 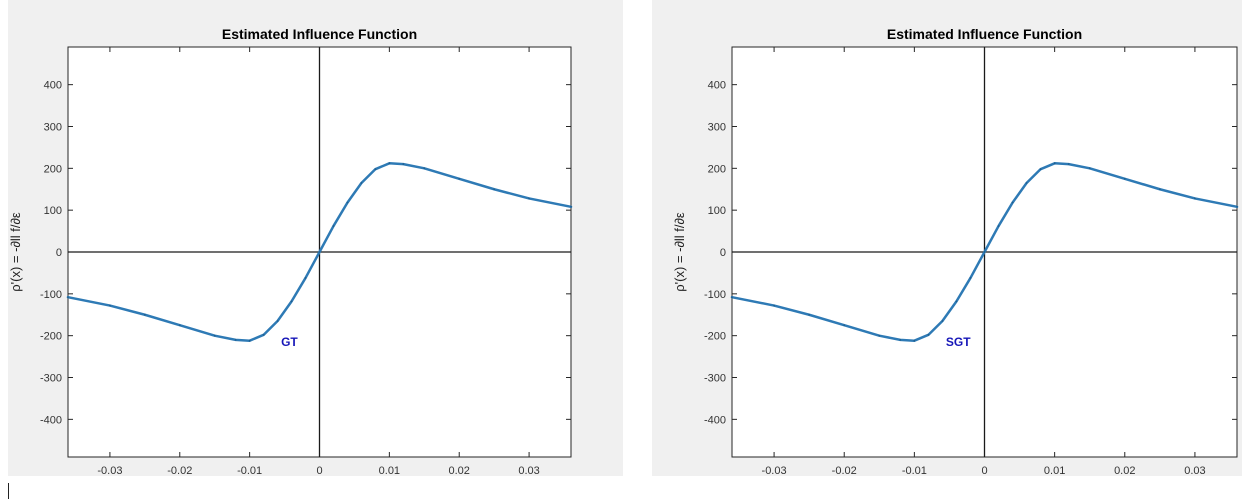 What do you see at coordinates (8, 491) in the screenshot?
I see `text-cursor` at bounding box center [8, 491].